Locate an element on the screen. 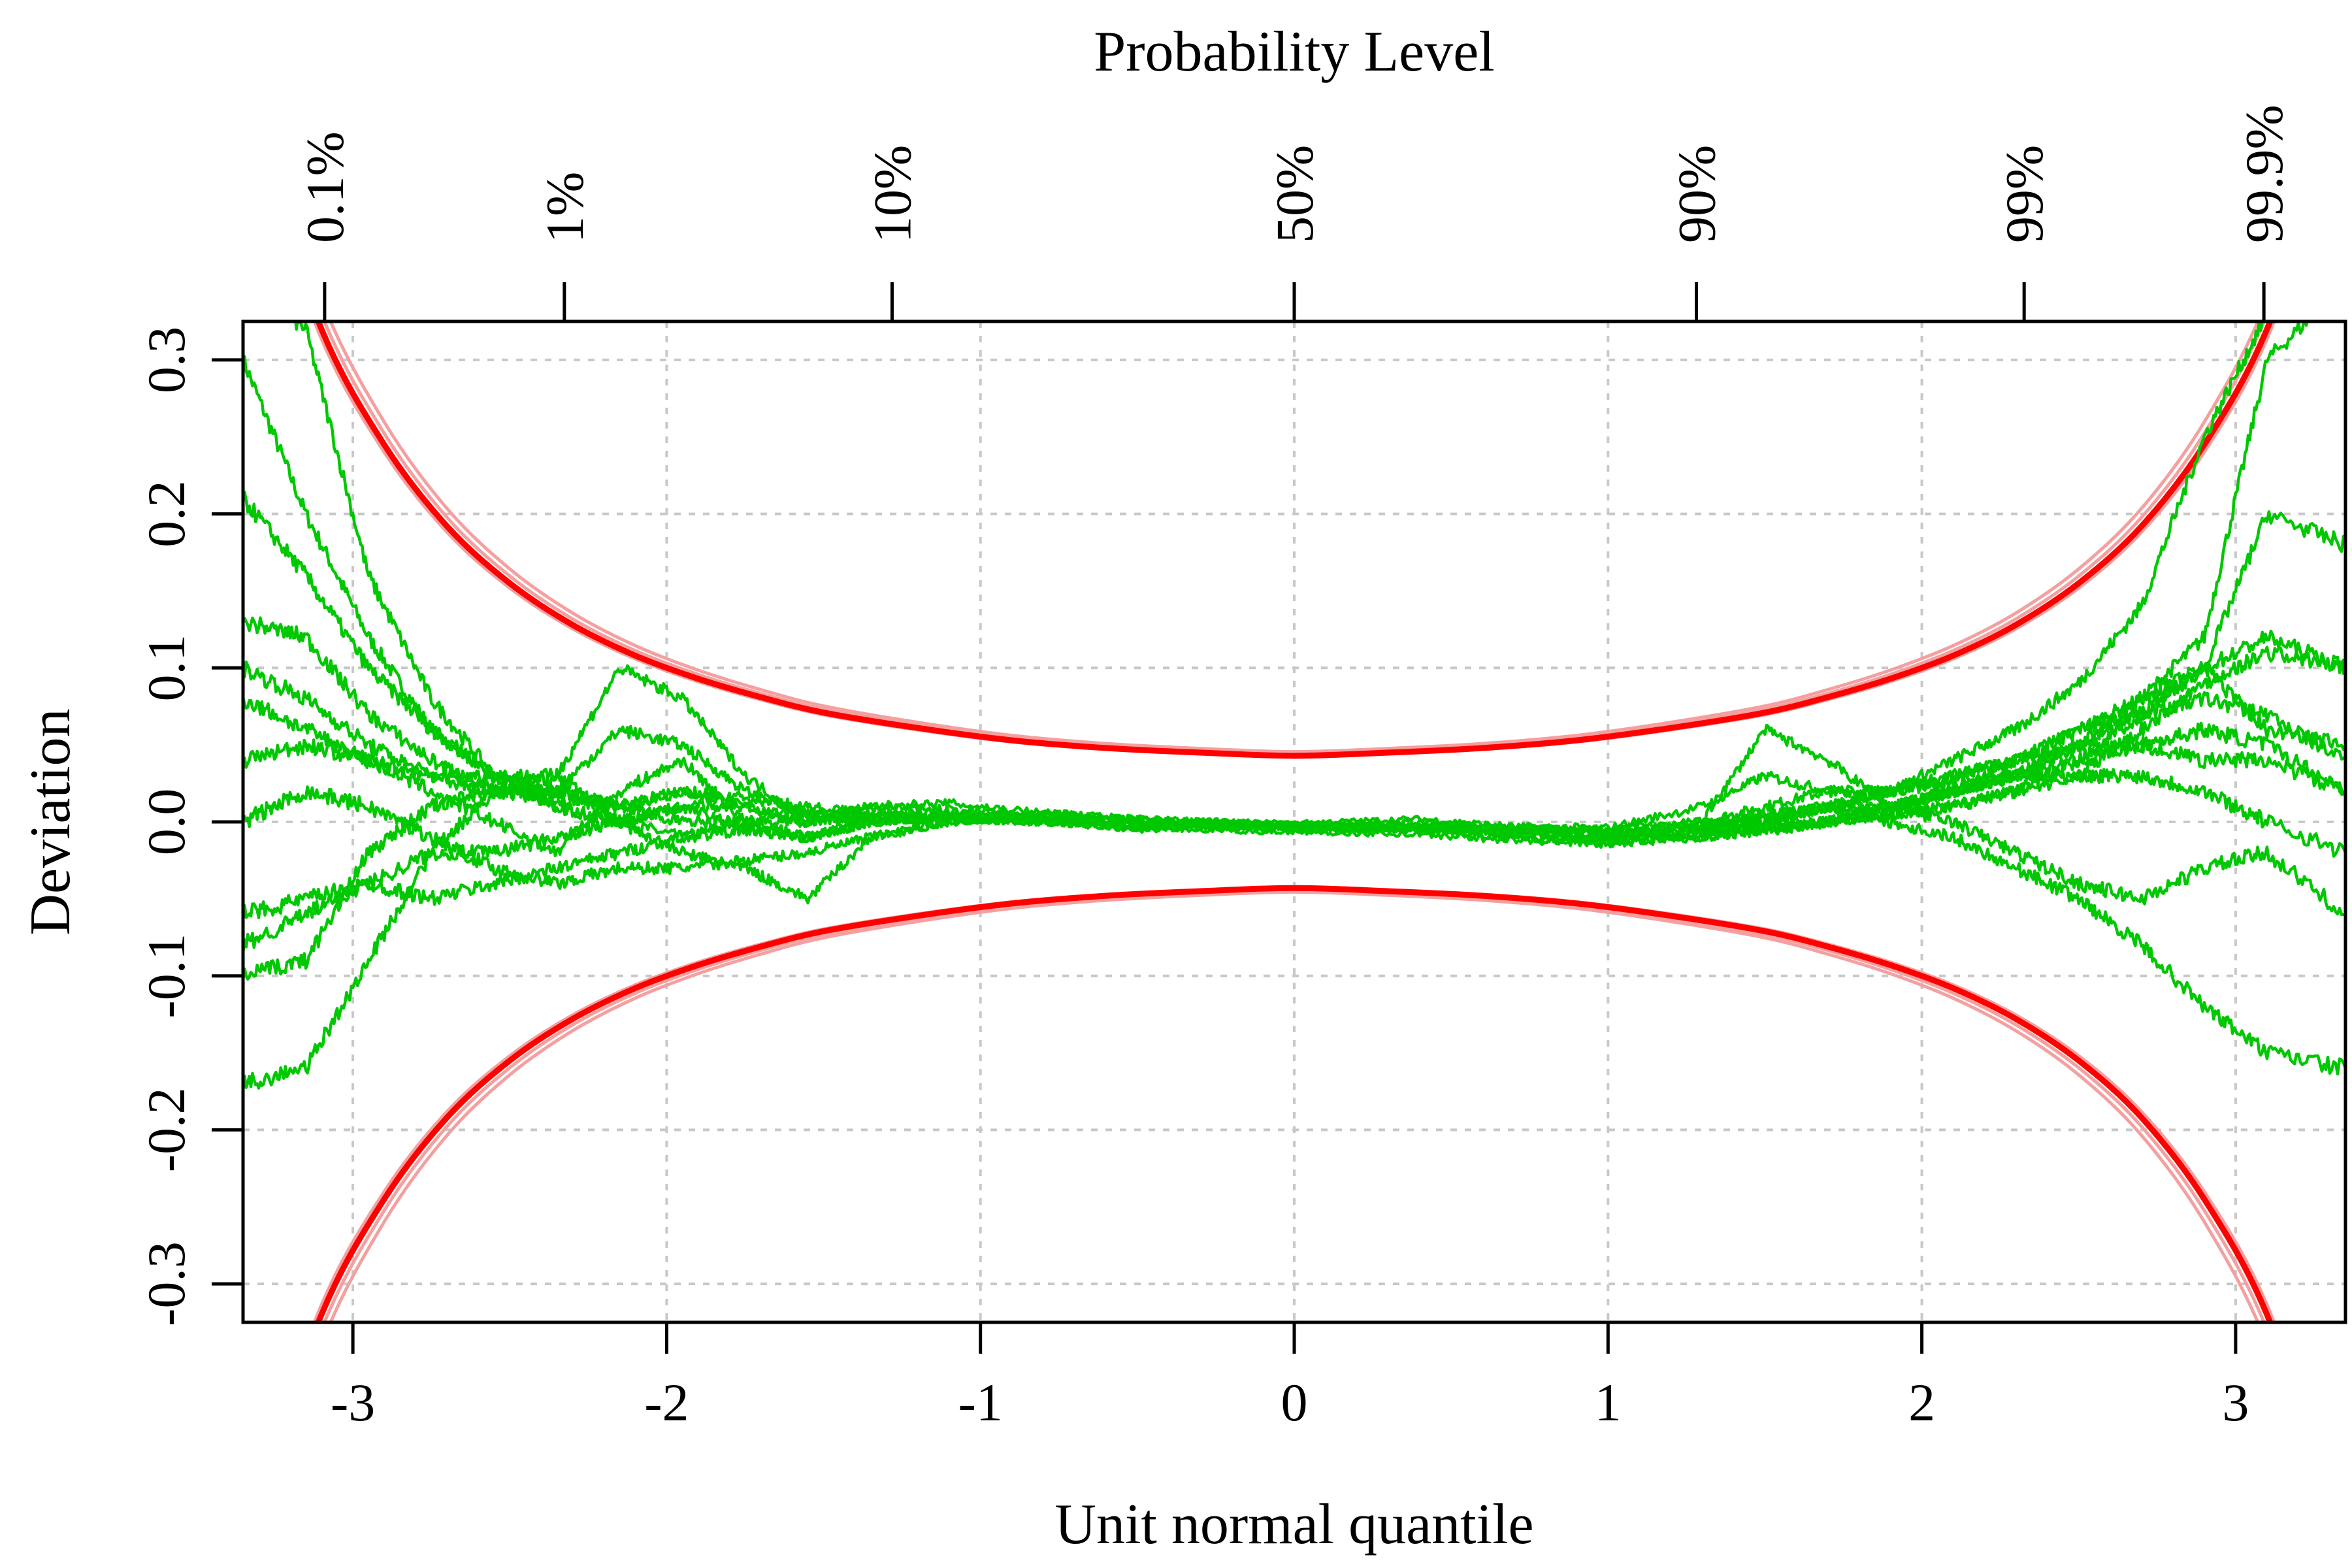  x-tick-label: -2 is located at coordinates (666, 1402).